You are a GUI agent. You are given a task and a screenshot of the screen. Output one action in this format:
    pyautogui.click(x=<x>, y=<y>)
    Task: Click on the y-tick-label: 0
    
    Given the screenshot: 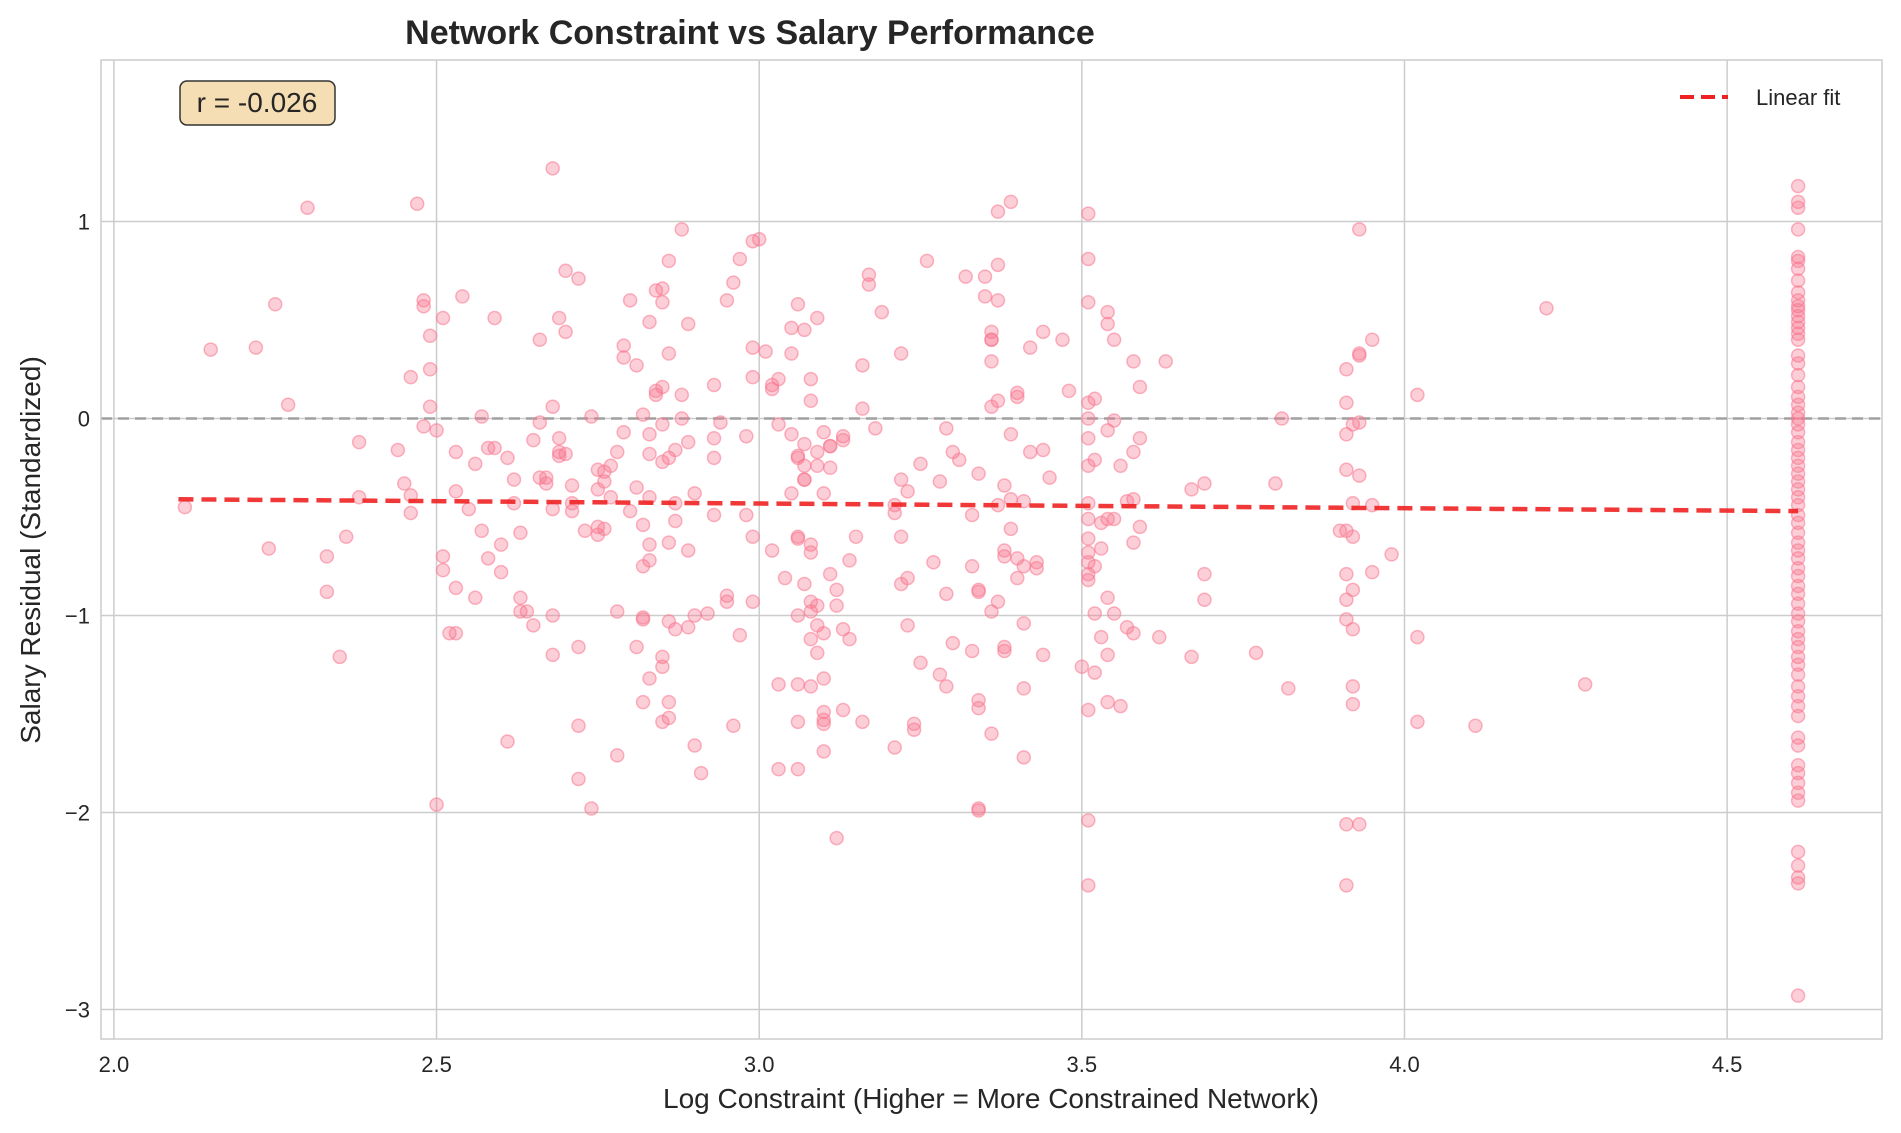 What is the action you would take?
    pyautogui.click(x=84, y=419)
    